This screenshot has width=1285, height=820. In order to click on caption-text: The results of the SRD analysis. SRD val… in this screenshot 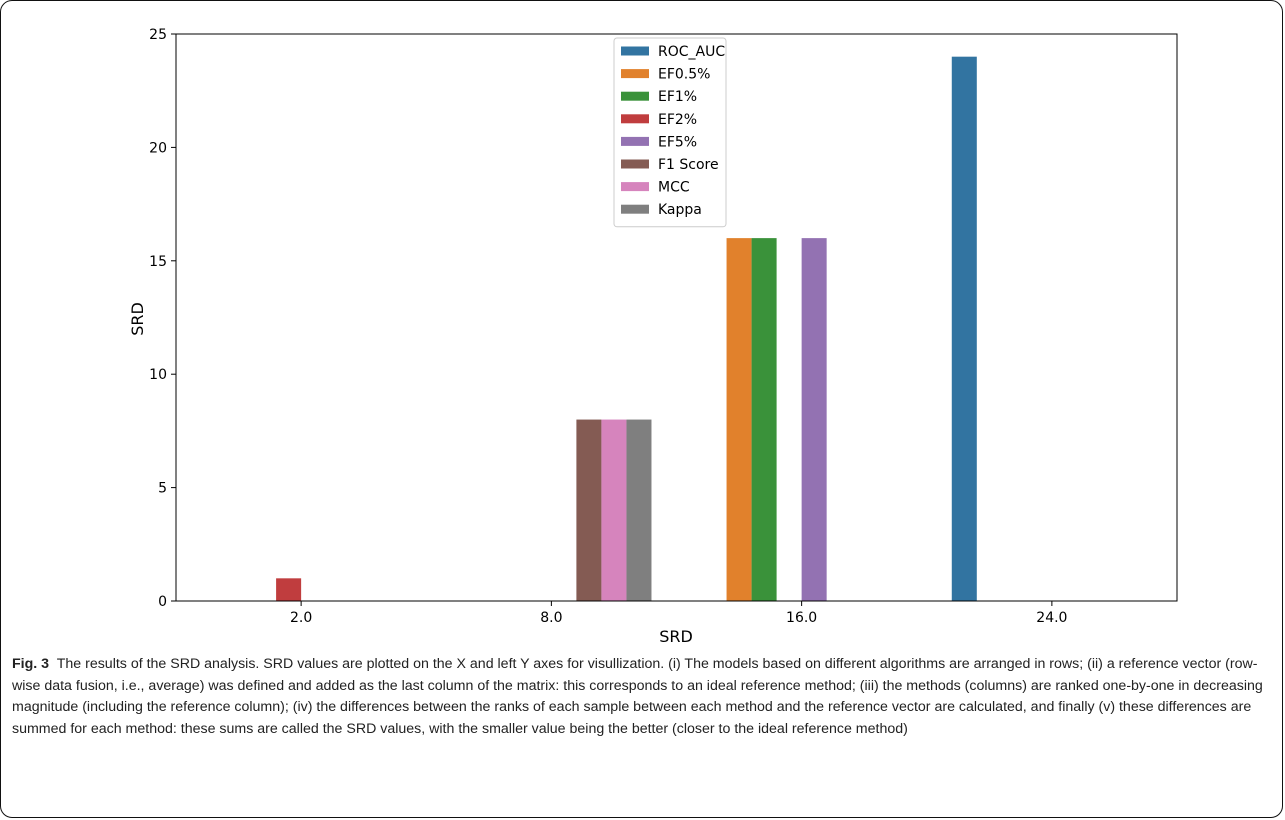, I will do `click(637, 696)`.